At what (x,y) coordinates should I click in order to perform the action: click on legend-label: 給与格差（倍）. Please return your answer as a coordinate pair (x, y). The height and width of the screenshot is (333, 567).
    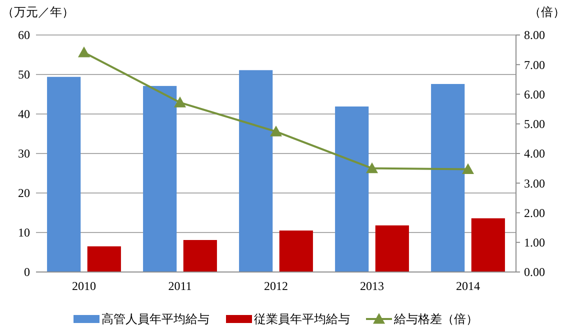
    Looking at the image, I should click on (435, 319).